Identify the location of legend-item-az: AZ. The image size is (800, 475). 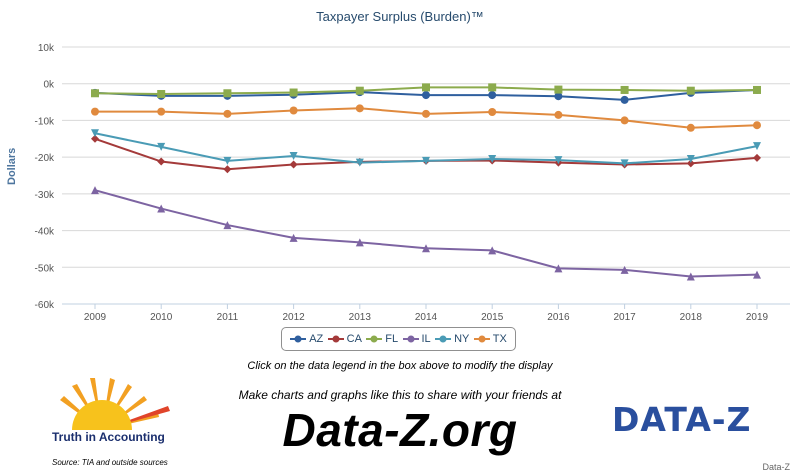
(306, 339).